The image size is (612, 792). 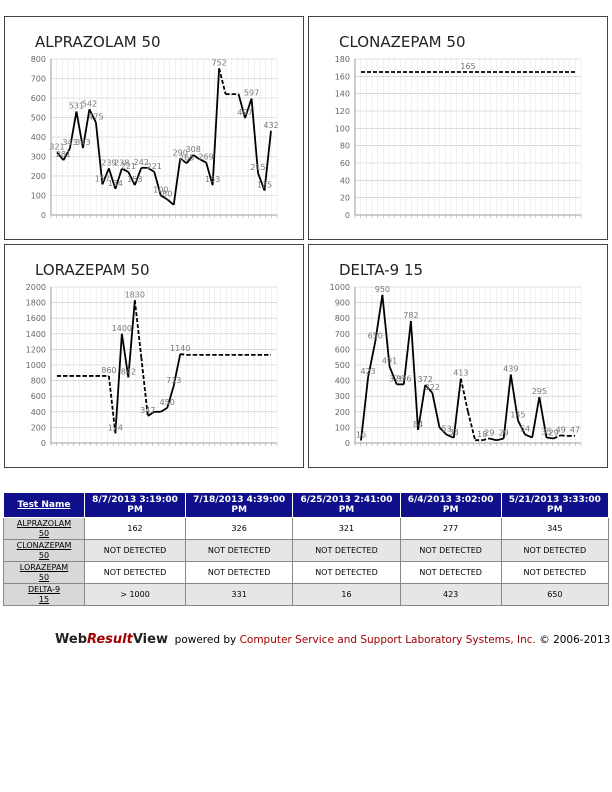 What do you see at coordinates (467, 66) in the screenshot?
I see `data-label: 165` at bounding box center [467, 66].